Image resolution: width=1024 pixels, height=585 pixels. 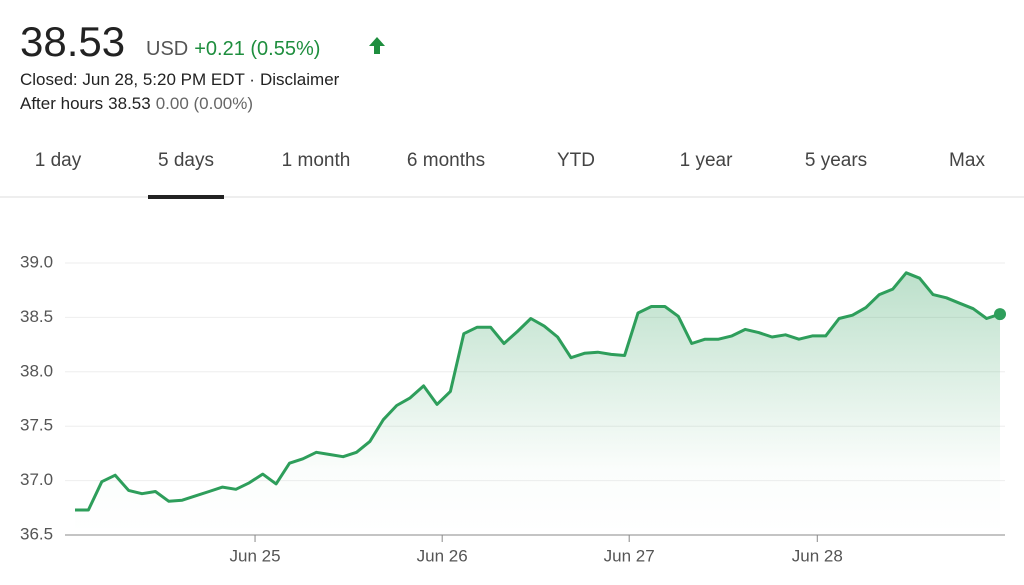 What do you see at coordinates (36, 370) in the screenshot?
I see `y-tick-label: 38.0` at bounding box center [36, 370].